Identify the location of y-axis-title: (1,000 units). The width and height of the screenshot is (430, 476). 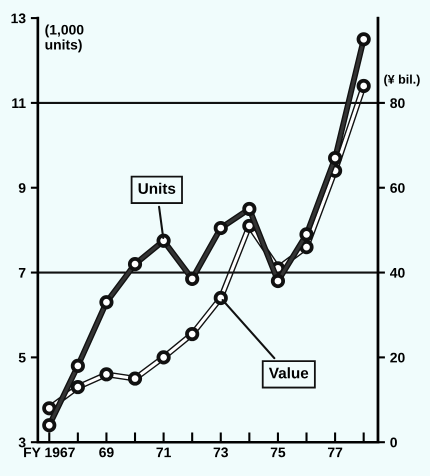
(64, 38).